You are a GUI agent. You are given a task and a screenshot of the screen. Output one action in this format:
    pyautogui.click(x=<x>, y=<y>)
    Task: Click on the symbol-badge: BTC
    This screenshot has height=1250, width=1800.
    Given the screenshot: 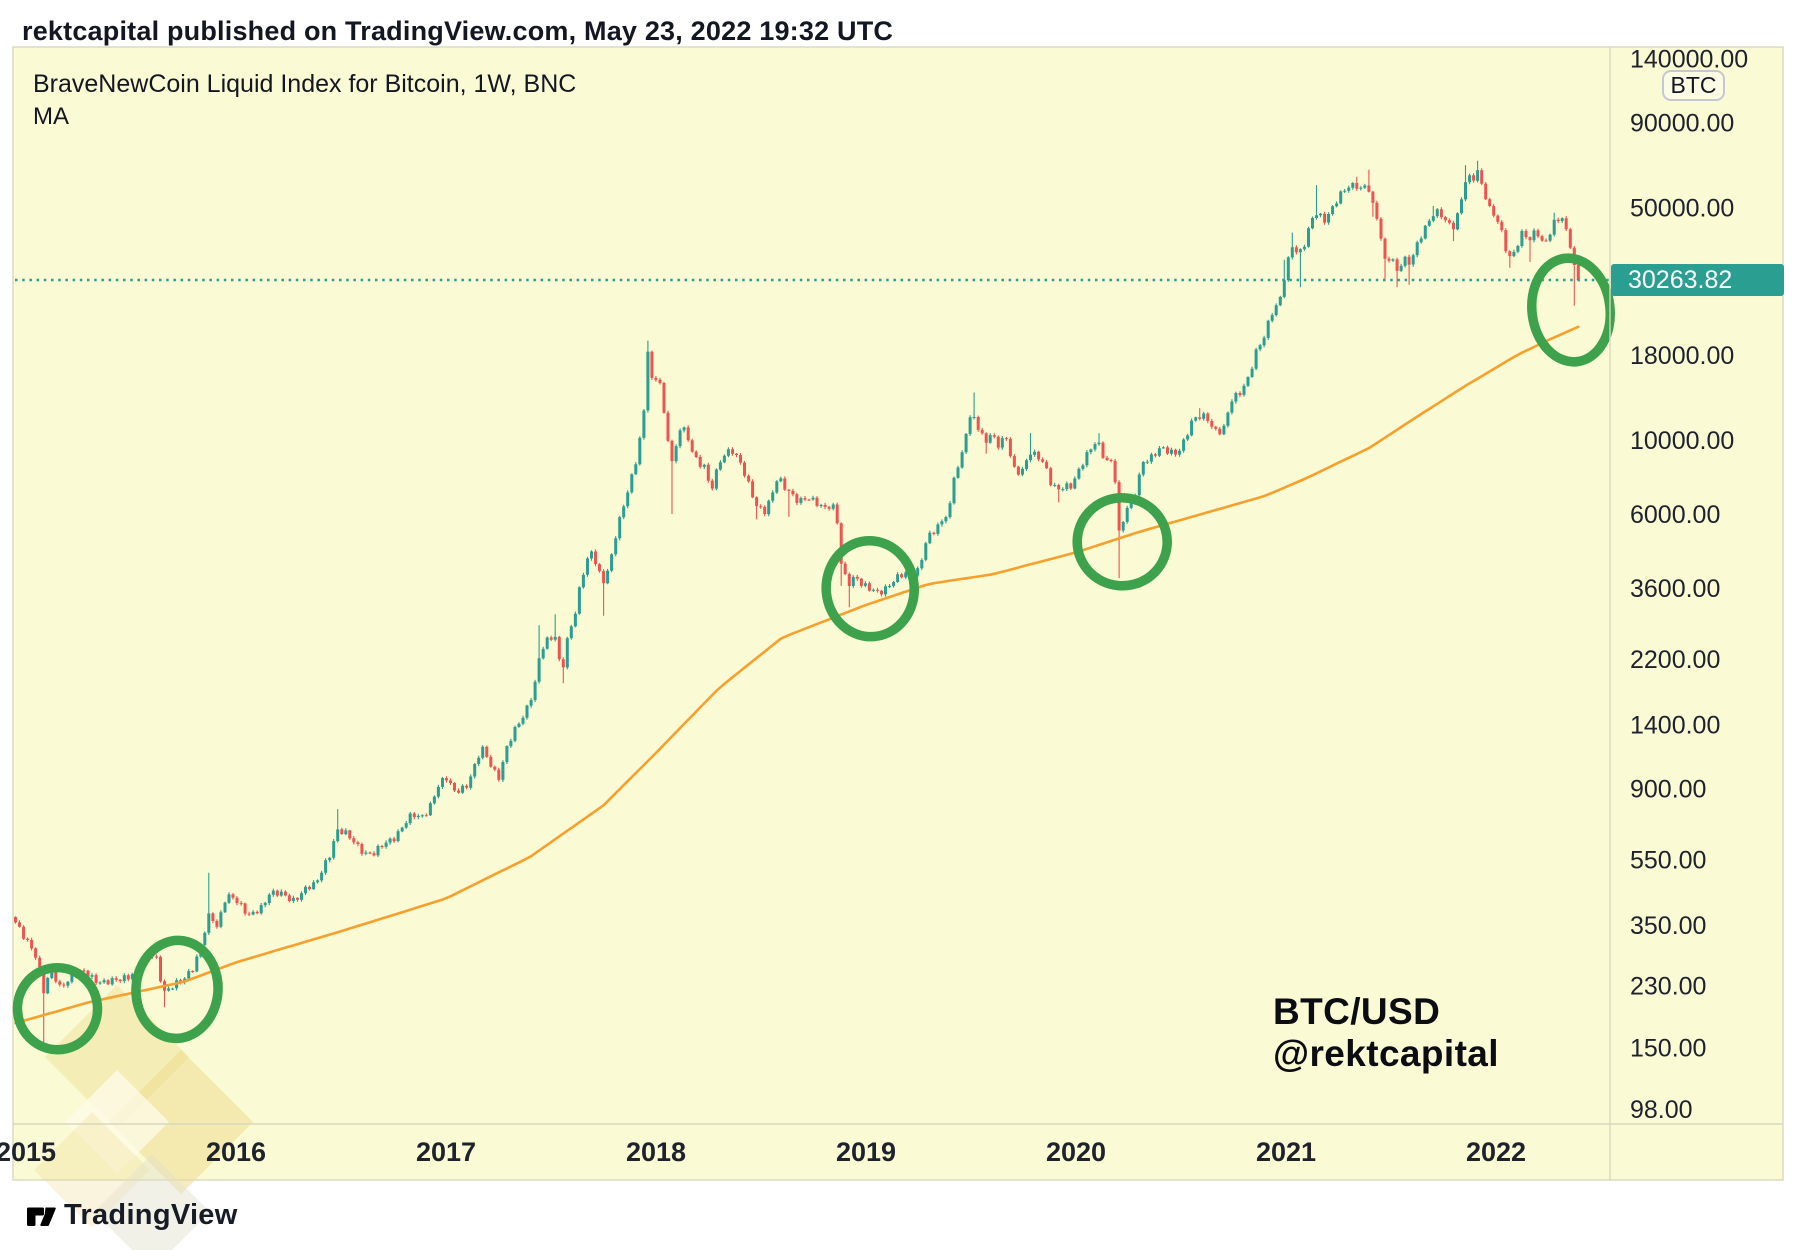 What is the action you would take?
    pyautogui.click(x=1693, y=85)
    